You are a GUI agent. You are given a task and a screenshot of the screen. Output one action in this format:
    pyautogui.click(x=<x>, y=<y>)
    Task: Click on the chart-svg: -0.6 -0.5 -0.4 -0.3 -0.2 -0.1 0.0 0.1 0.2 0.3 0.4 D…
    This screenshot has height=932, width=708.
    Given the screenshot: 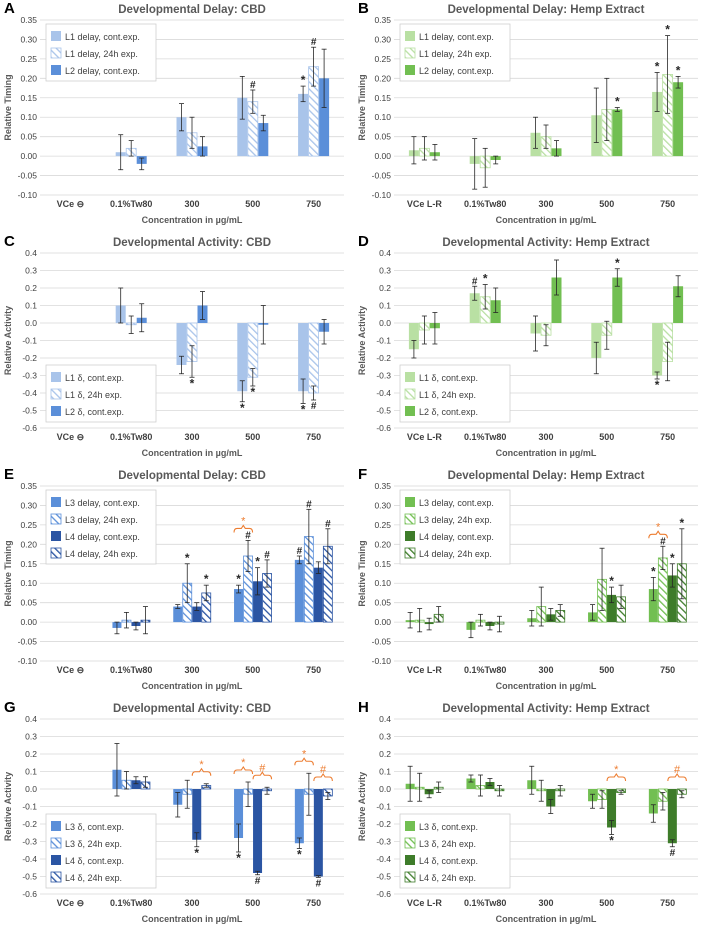 What is the action you would take?
    pyautogui.click(x=527, y=813)
    